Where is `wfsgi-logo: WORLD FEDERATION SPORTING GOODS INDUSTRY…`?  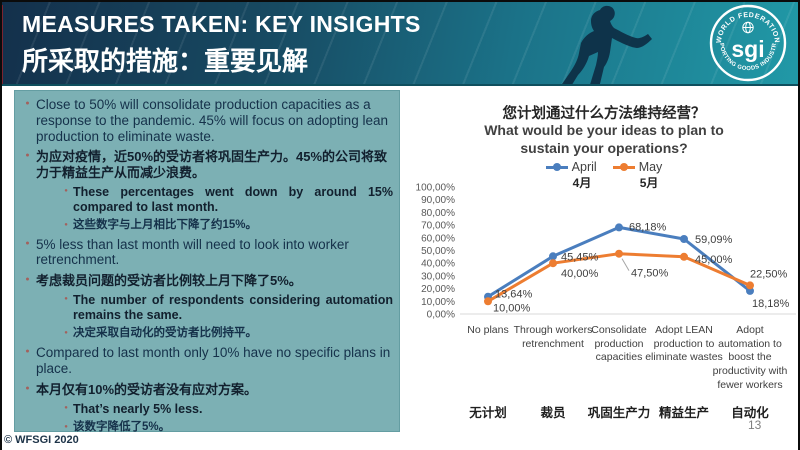 wfsgi-logo: WORLD FEDERATION SPORTING GOODS INDUSTRY… is located at coordinates (747, 42).